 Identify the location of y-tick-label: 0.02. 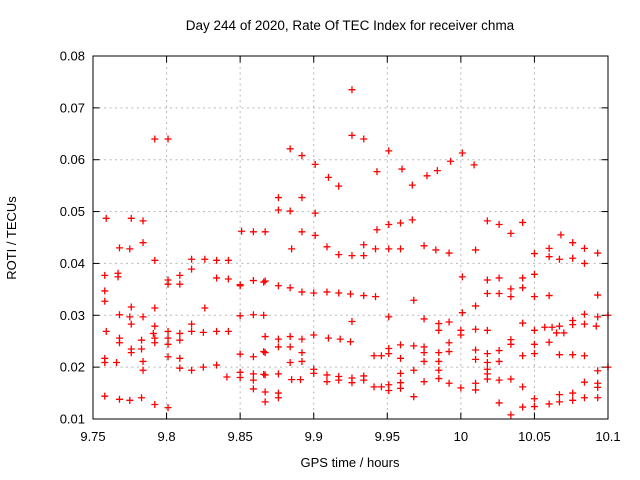
(72, 367).